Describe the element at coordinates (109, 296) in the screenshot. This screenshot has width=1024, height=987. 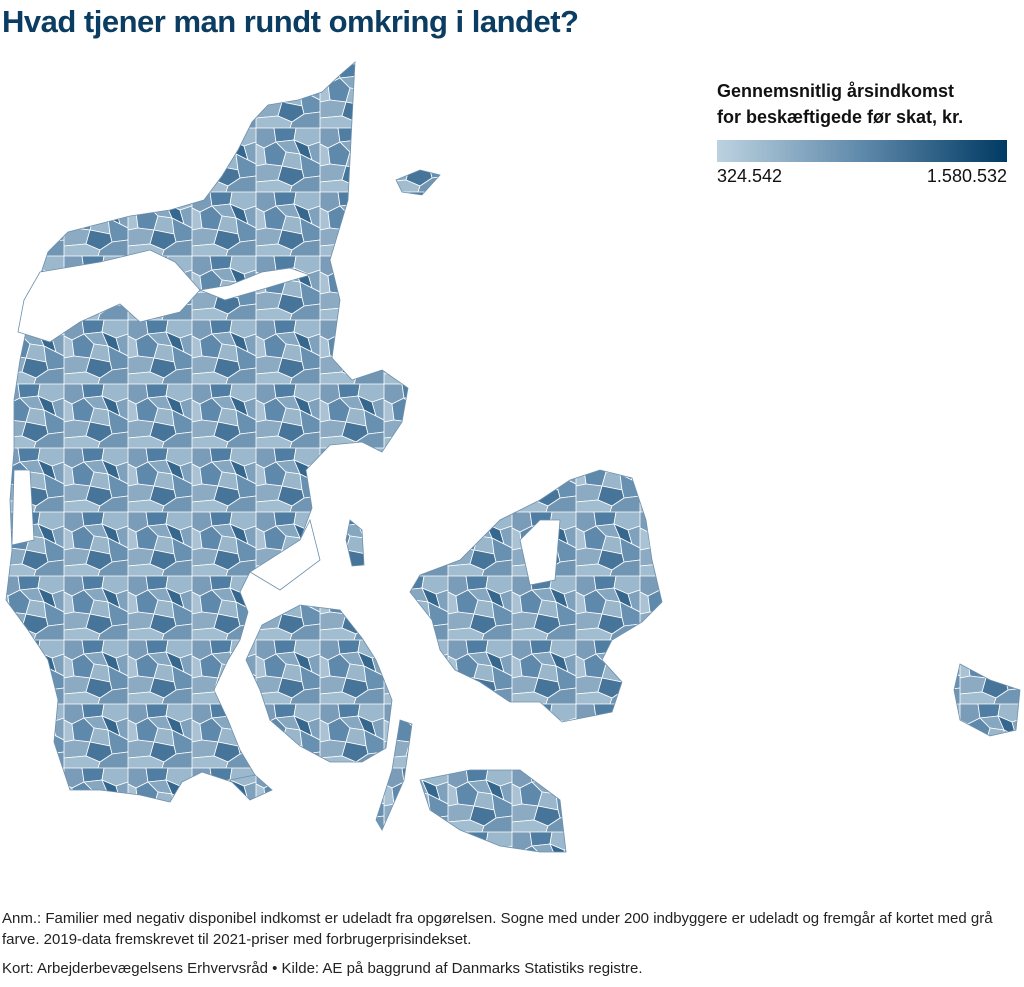
I see `limfjord` at that location.